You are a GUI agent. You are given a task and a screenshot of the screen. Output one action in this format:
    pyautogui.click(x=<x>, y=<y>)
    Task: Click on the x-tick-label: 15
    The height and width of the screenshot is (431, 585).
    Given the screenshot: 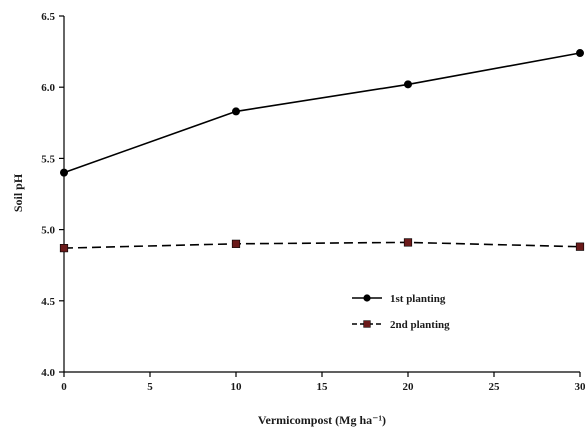 What is the action you would take?
    pyautogui.click(x=323, y=387)
    